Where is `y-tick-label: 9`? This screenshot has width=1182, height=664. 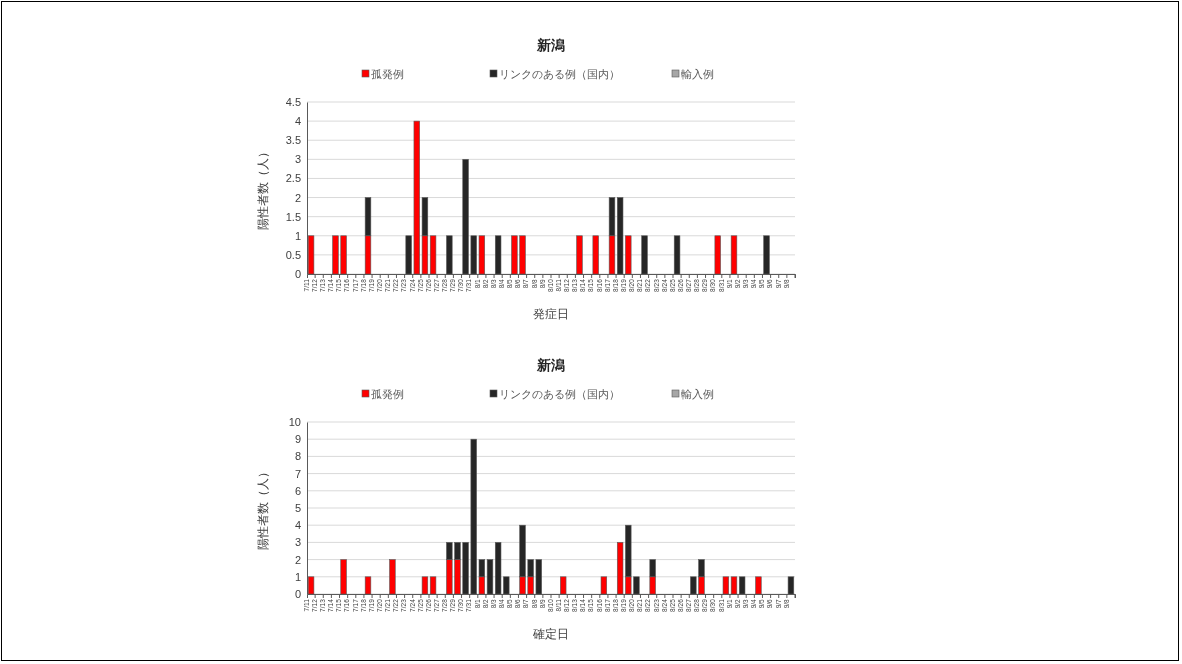 y-tick-label: 9 is located at coordinates (297, 439).